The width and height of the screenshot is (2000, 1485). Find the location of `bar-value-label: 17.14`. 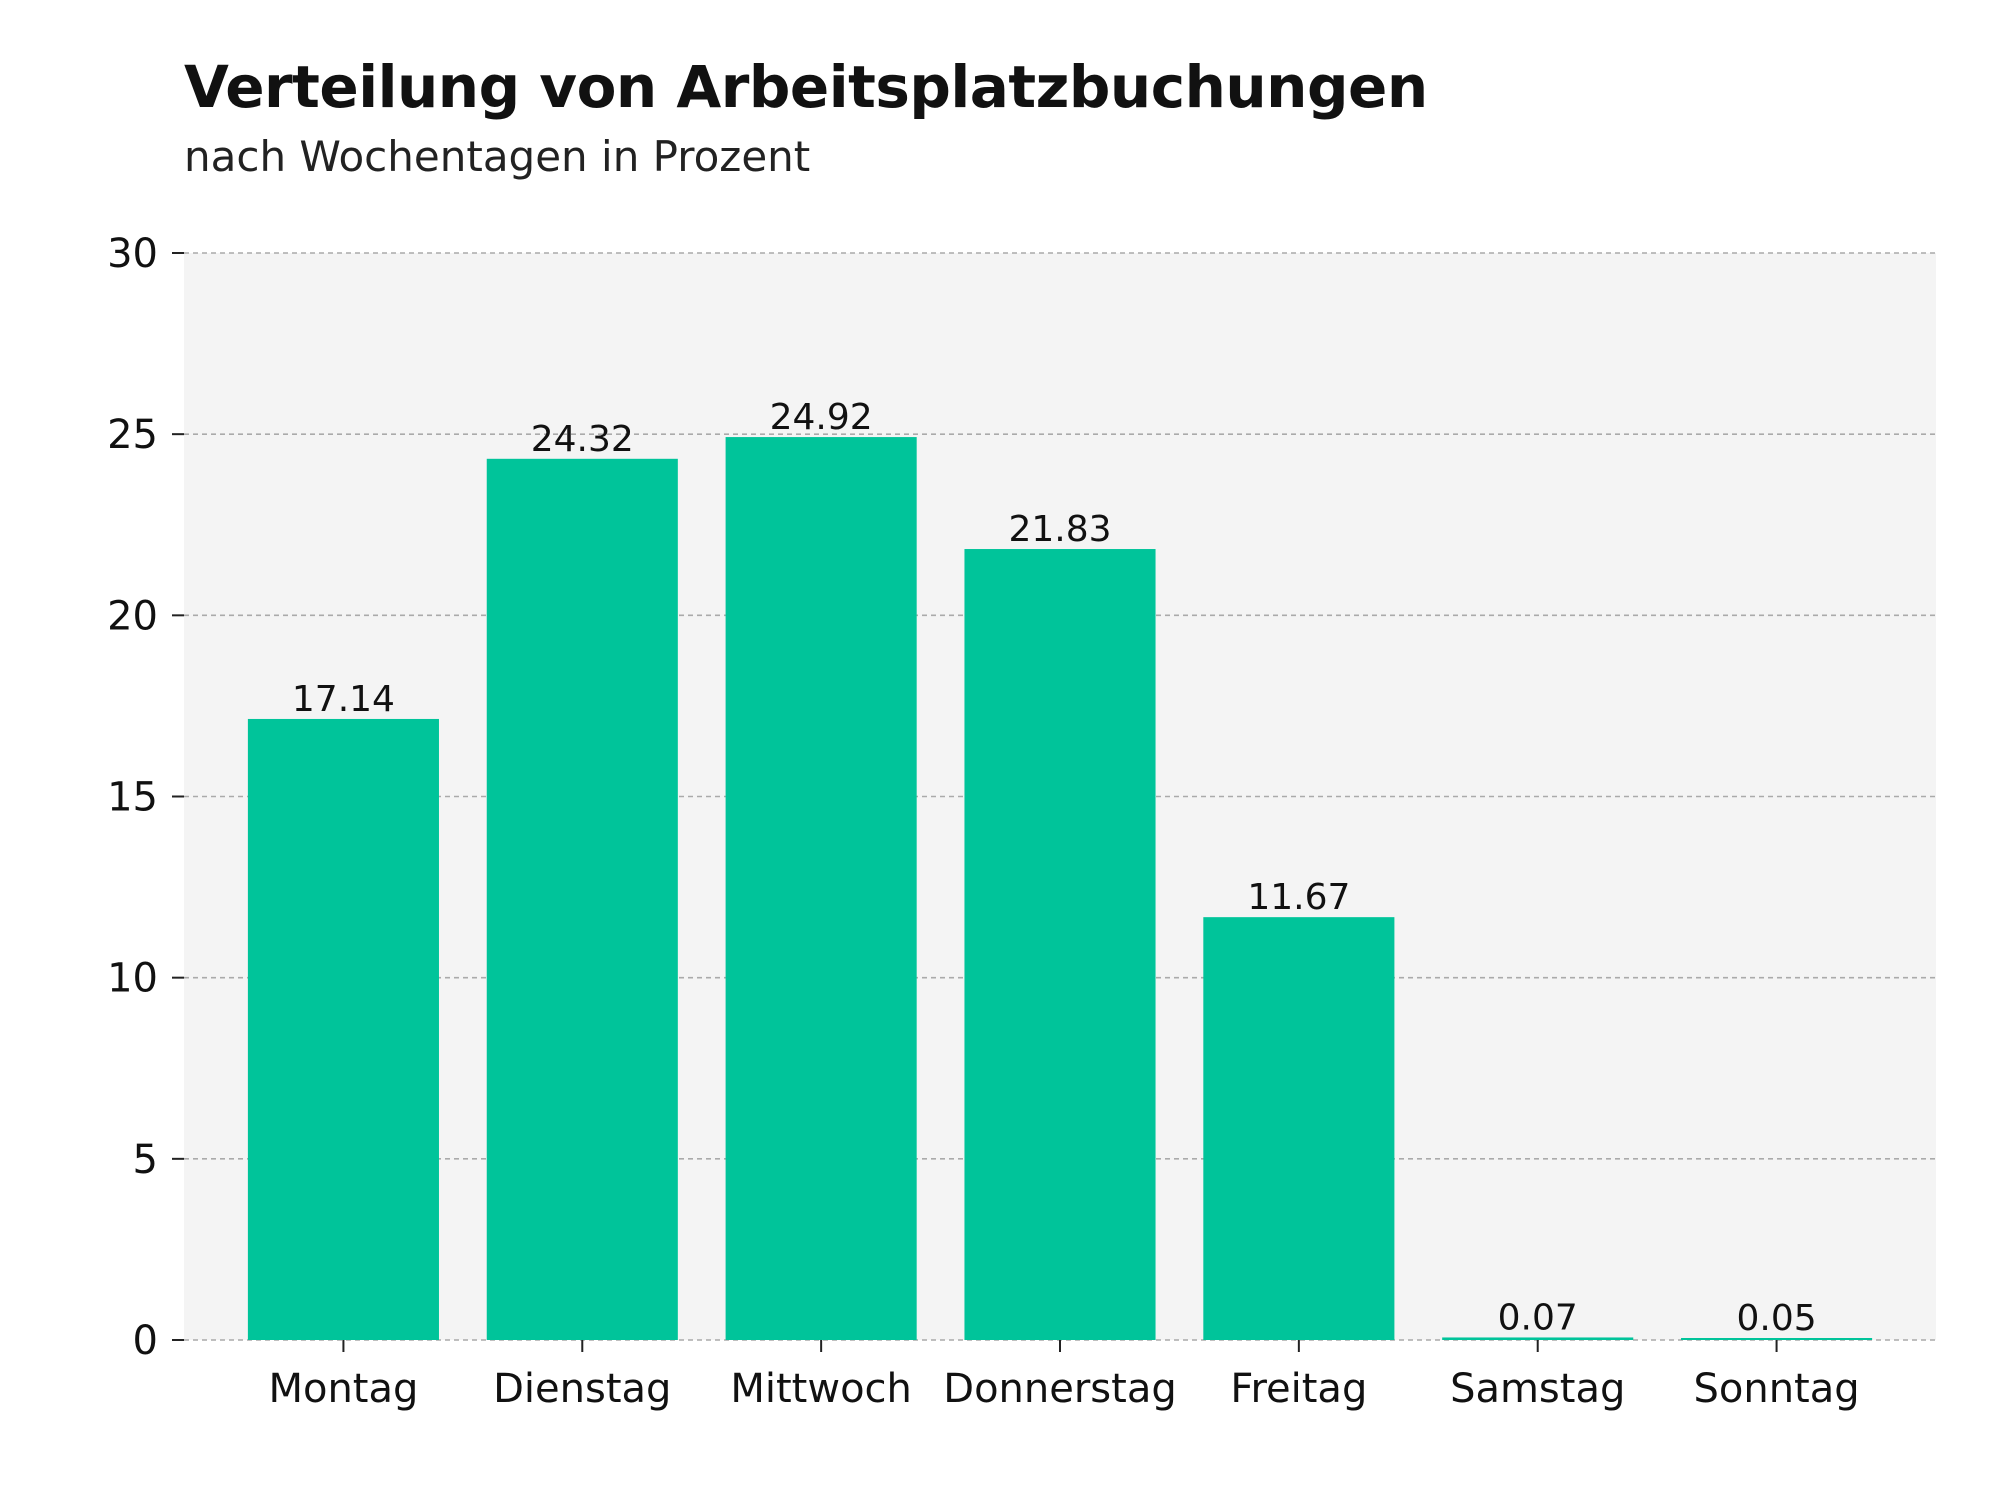

bar-value-label: 17.14 is located at coordinates (343, 699).